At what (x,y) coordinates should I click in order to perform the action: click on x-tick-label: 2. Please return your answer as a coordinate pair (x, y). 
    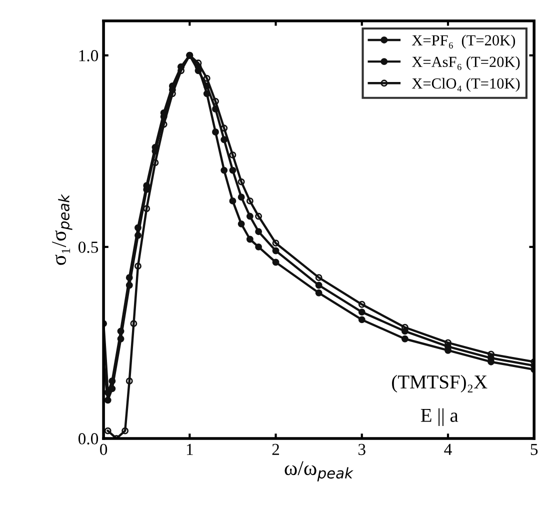
    Looking at the image, I should click on (276, 449).